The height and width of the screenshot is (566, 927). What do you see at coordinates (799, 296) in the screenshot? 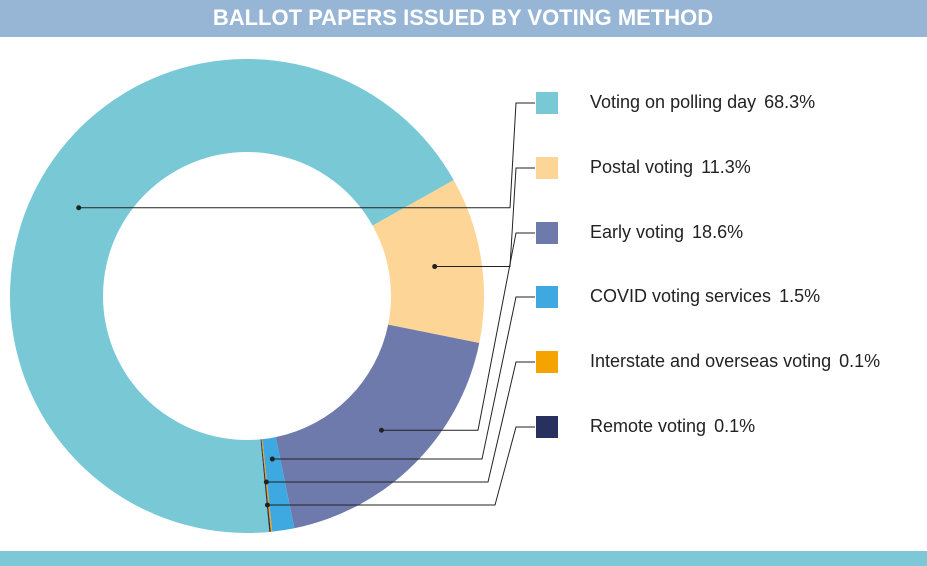
I see `legend-value: 1.5%` at bounding box center [799, 296].